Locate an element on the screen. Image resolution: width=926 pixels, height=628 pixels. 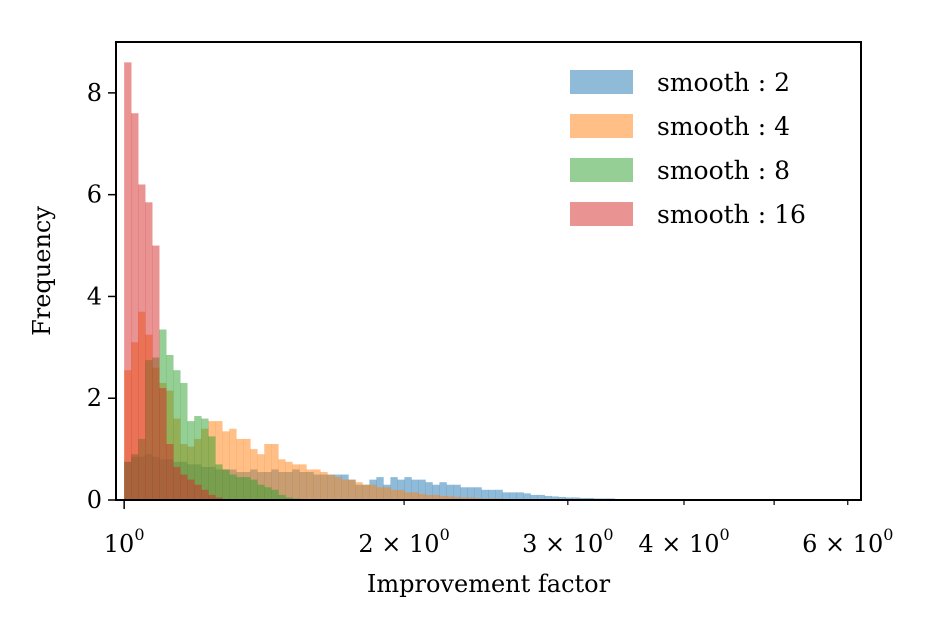
legend-label: smooth : 8 is located at coordinates (723, 170).